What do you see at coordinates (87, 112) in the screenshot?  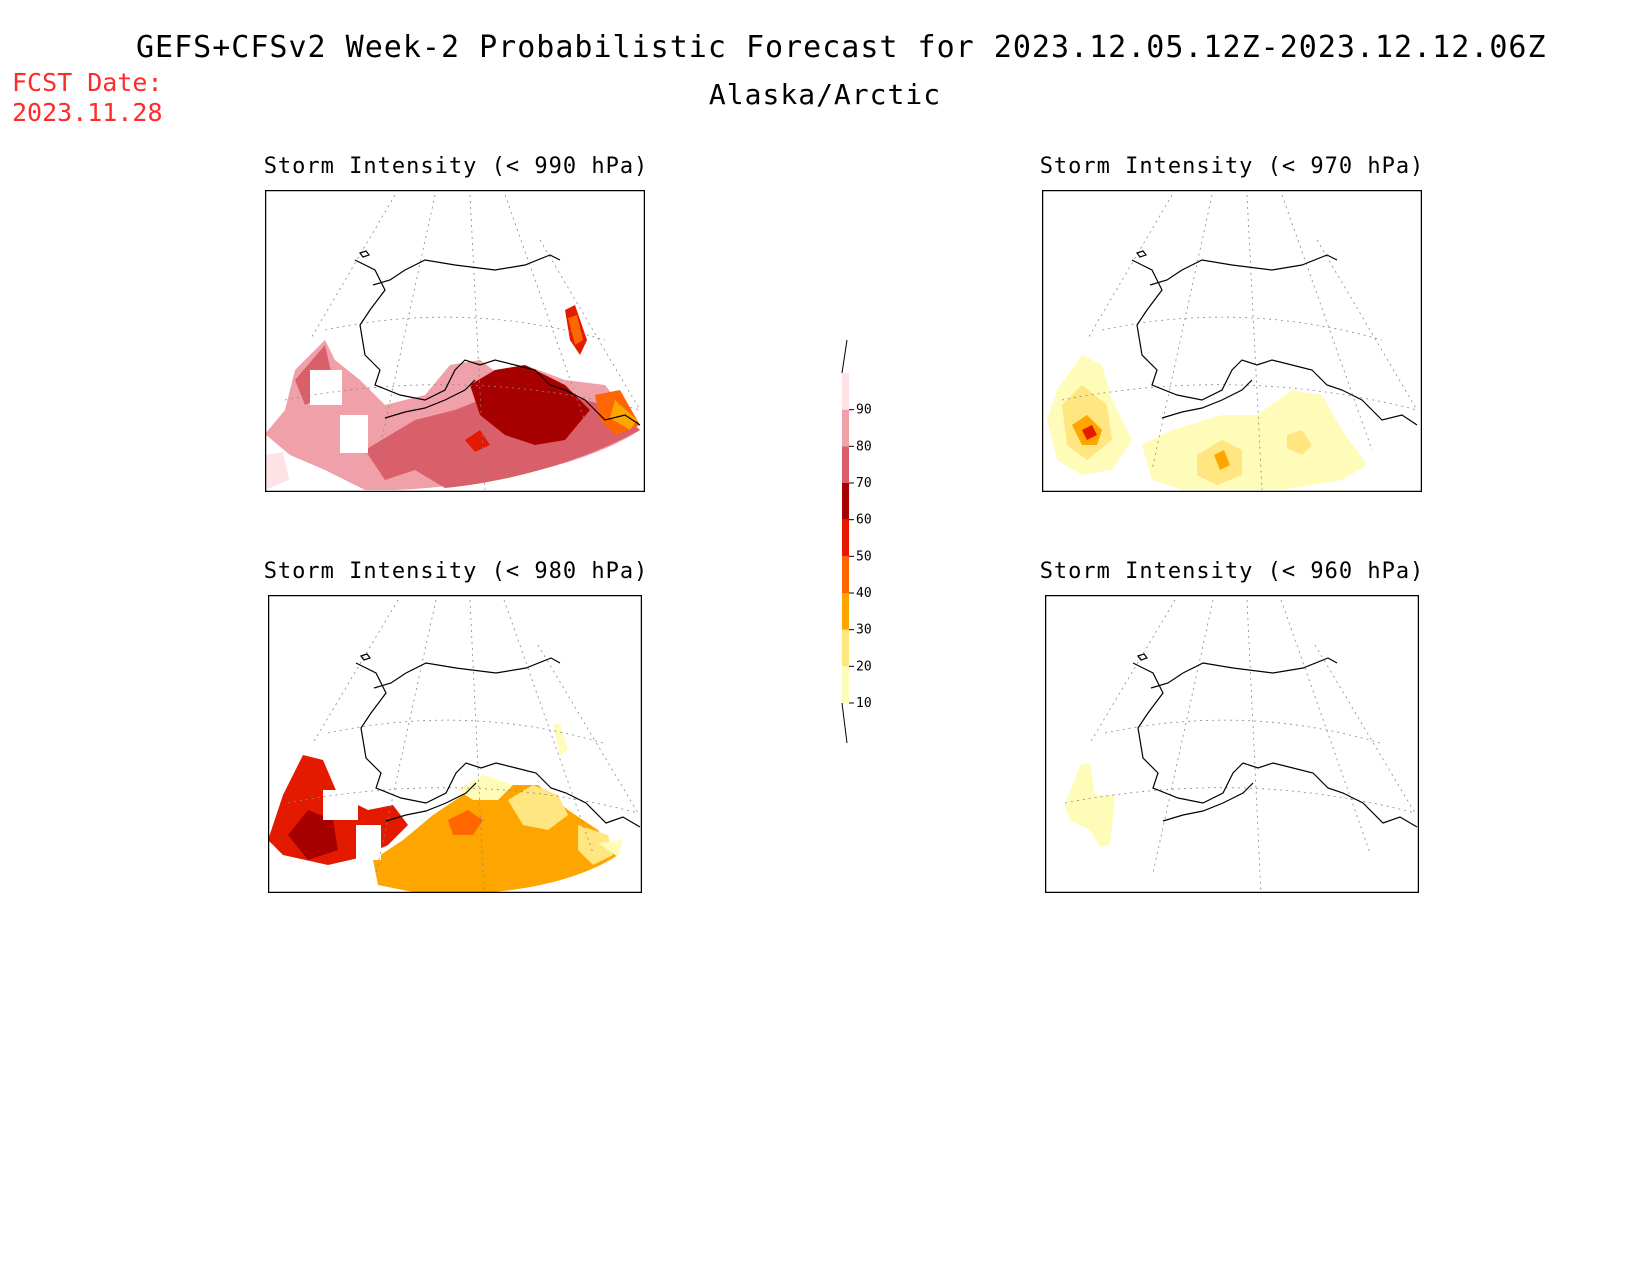 I see `fcst-date-value: 2023.11.28` at bounding box center [87, 112].